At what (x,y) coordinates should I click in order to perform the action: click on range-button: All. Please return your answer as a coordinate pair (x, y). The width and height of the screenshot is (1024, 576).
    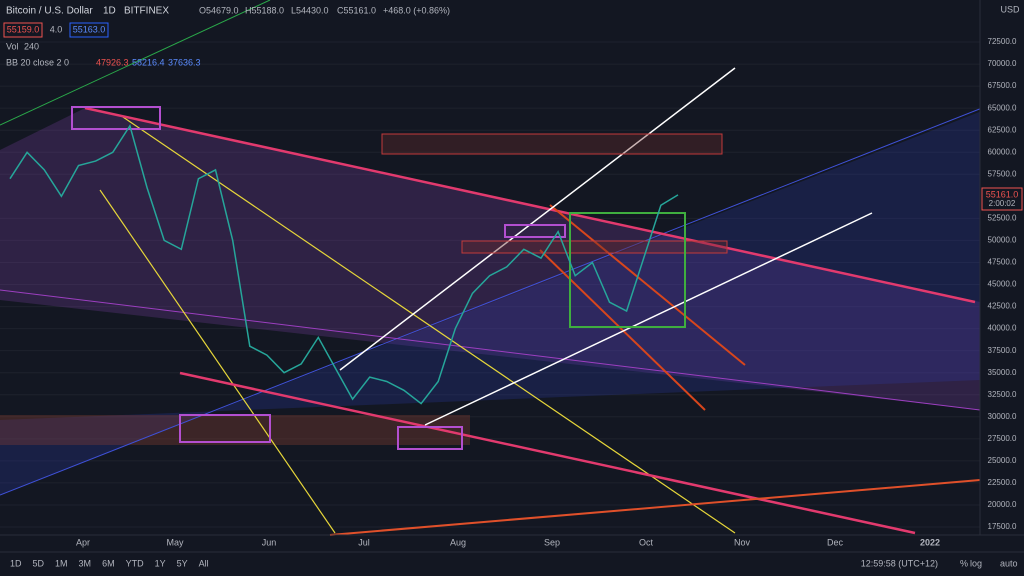
    Looking at the image, I should click on (204, 563).